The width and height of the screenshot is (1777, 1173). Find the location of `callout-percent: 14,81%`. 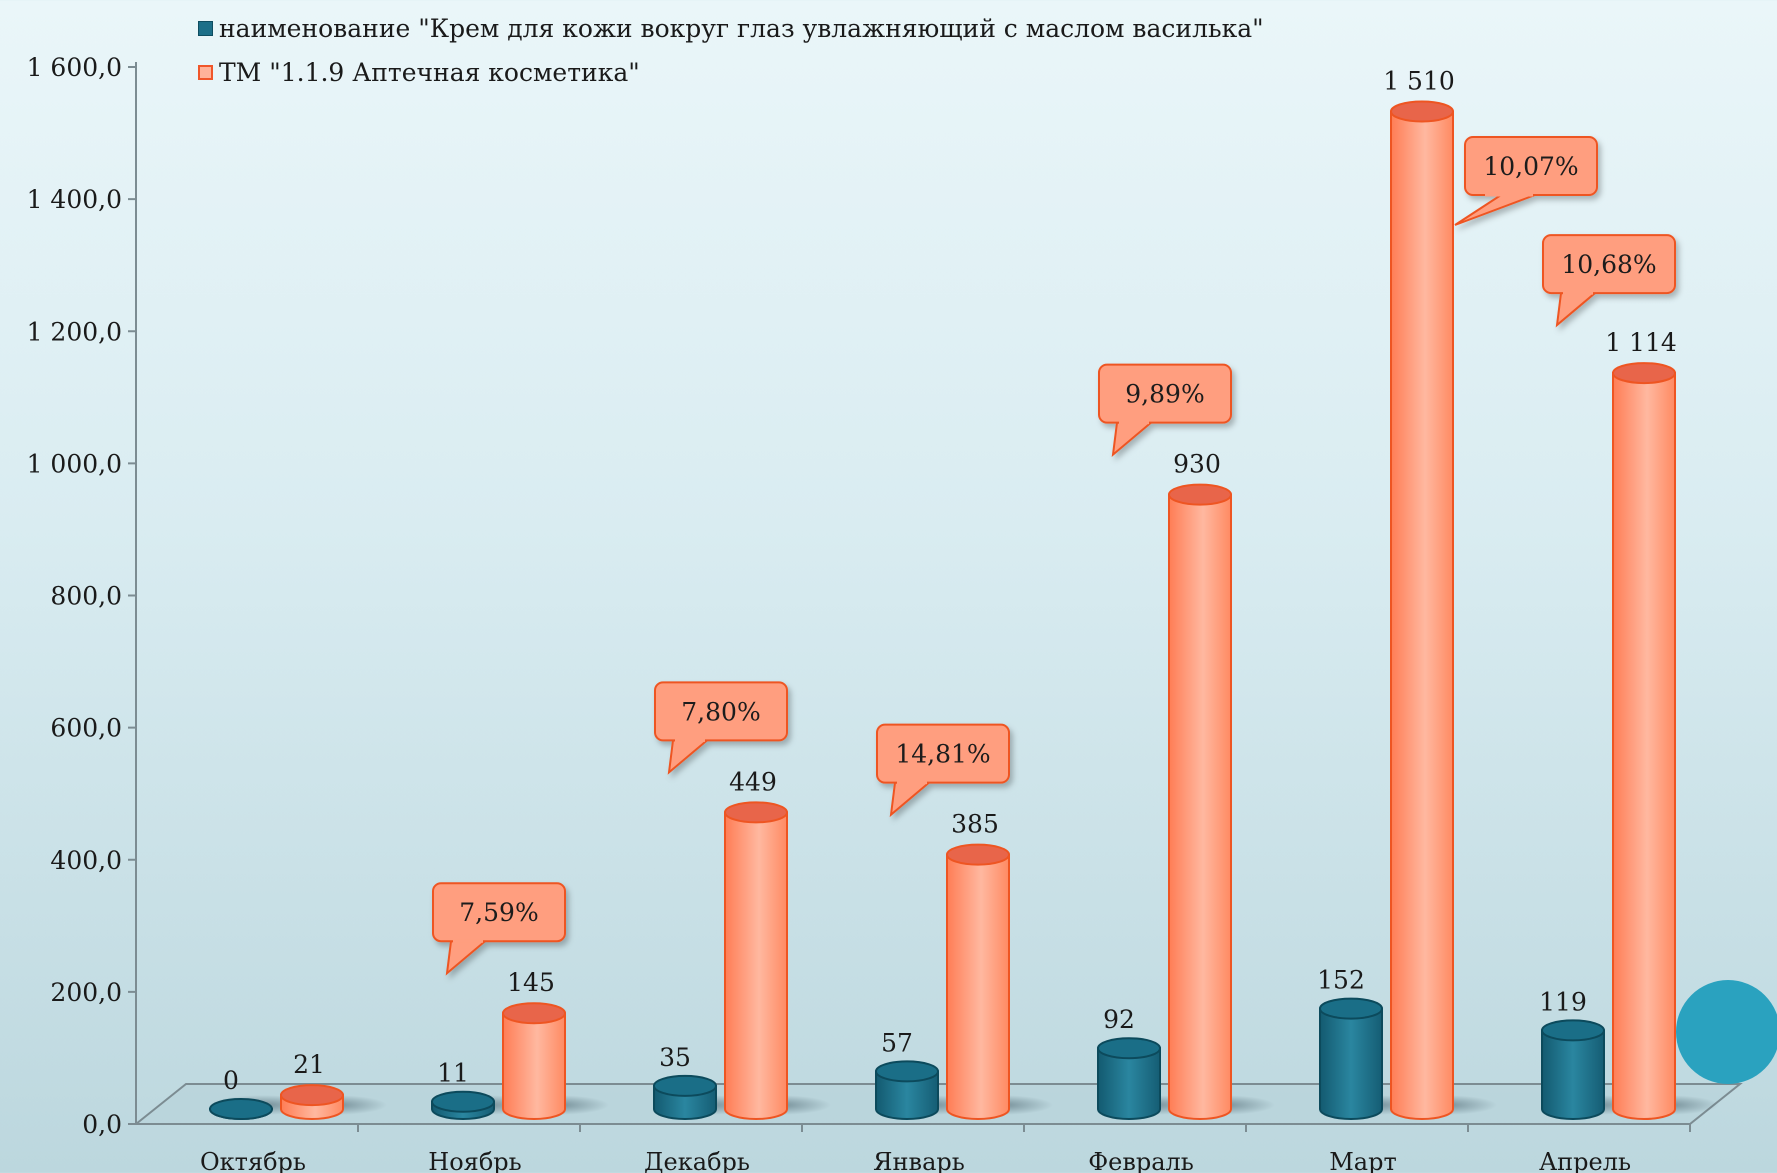

callout-percent: 14,81% is located at coordinates (943, 770).